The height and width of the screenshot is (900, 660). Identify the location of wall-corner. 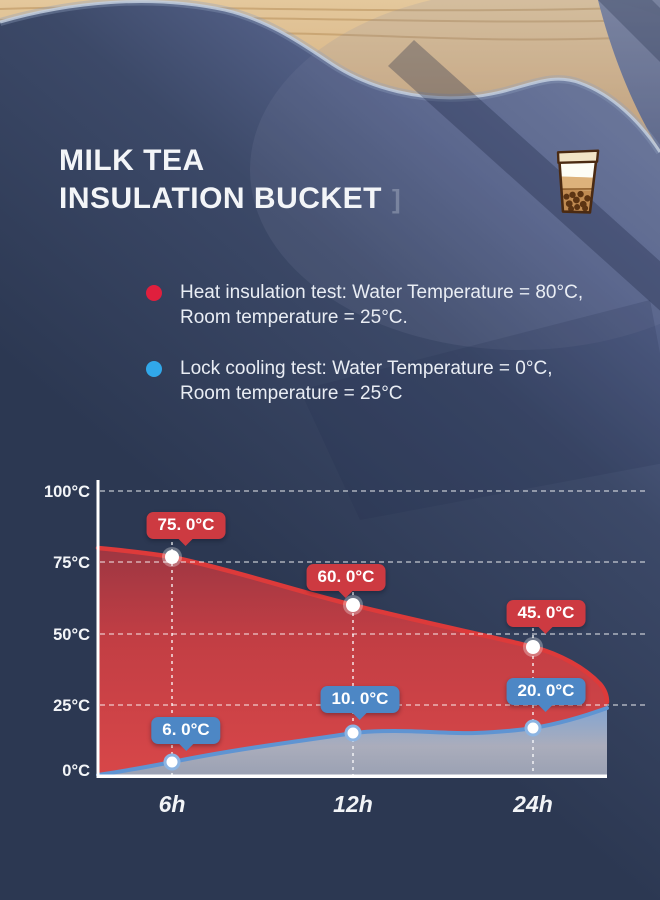
(629, 75).